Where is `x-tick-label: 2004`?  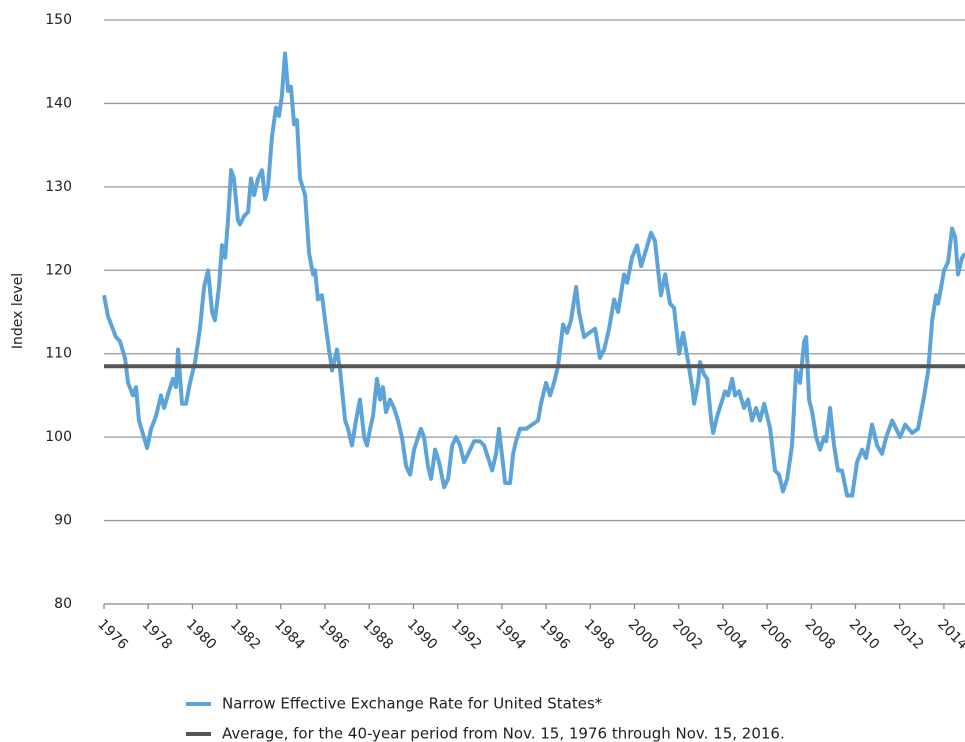 x-tick-label: 2004 is located at coordinates (731, 634).